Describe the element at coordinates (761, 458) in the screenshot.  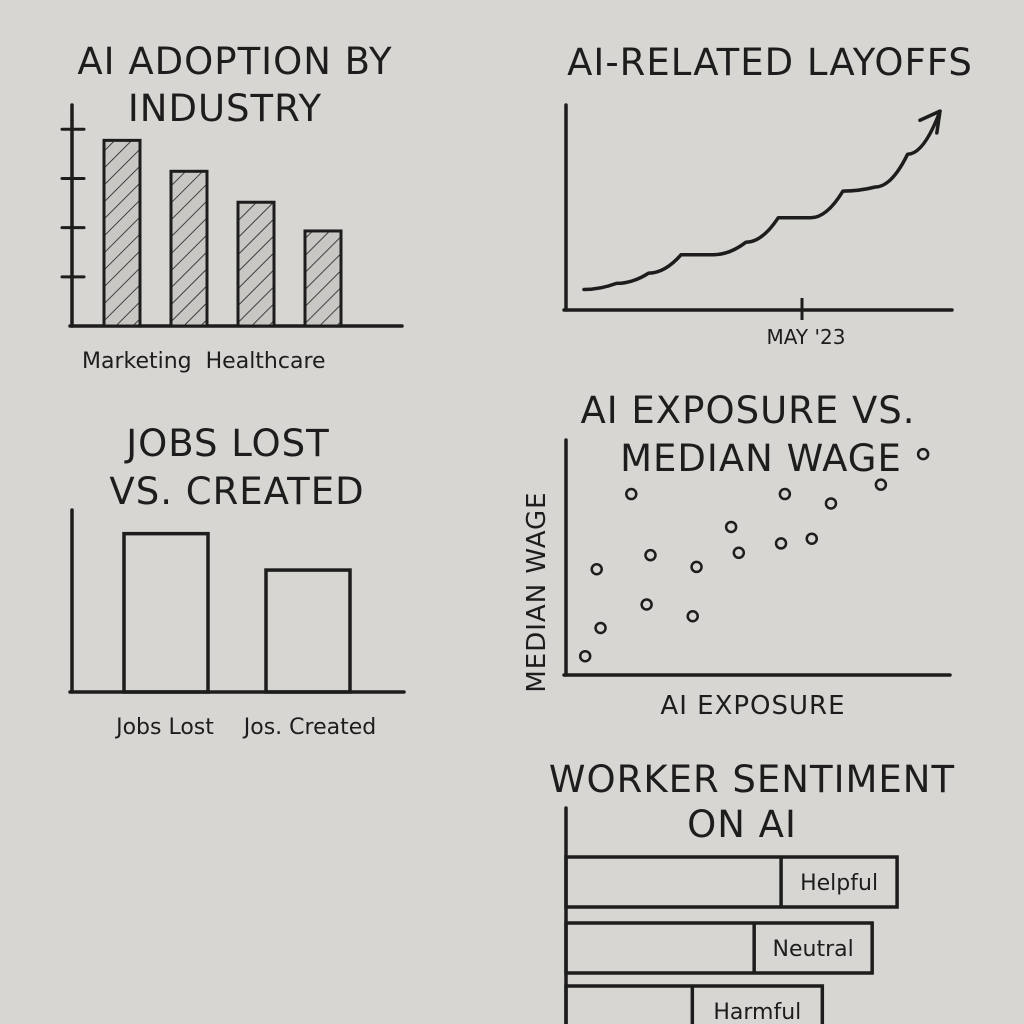
I see `exposure-title-line-2: MEDIAN WAGE` at that location.